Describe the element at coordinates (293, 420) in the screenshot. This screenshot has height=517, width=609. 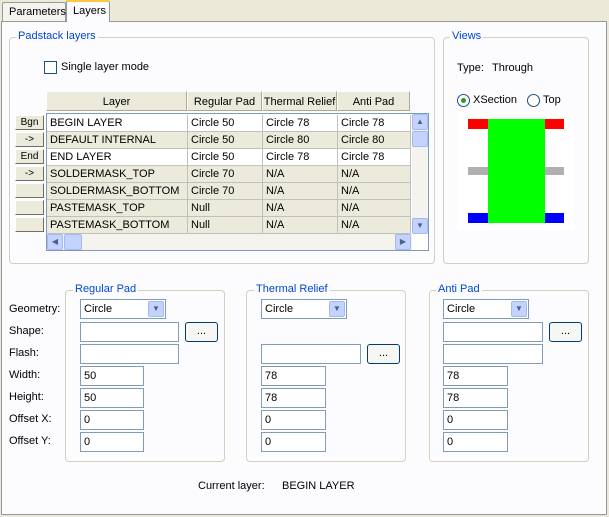
I see `thermal-relief-offset-x-input: 0` at that location.